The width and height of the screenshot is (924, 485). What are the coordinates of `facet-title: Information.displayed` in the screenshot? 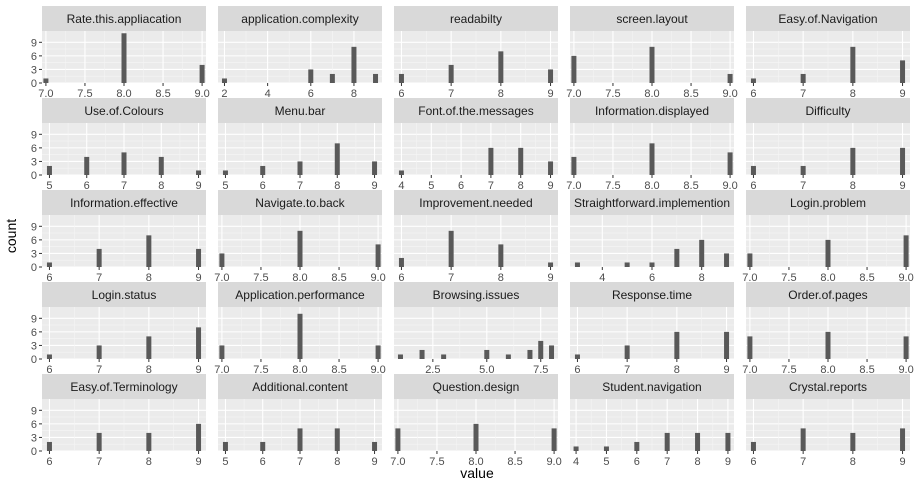 It's located at (652, 111).